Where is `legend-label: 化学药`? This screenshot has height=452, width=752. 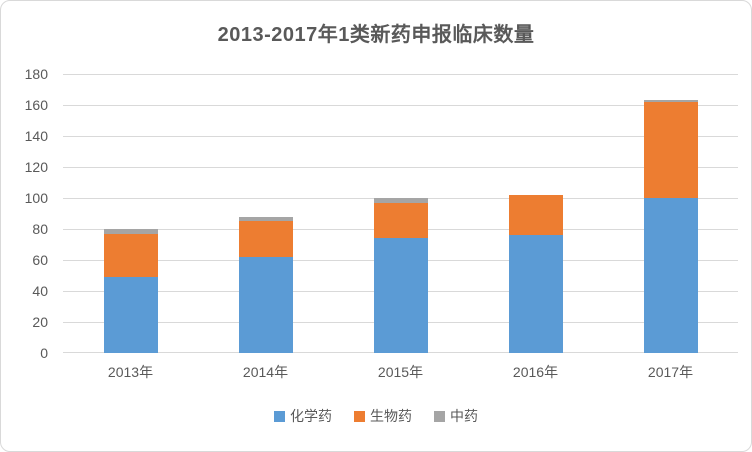
legend-label: 化学药 is located at coordinates (311, 416).